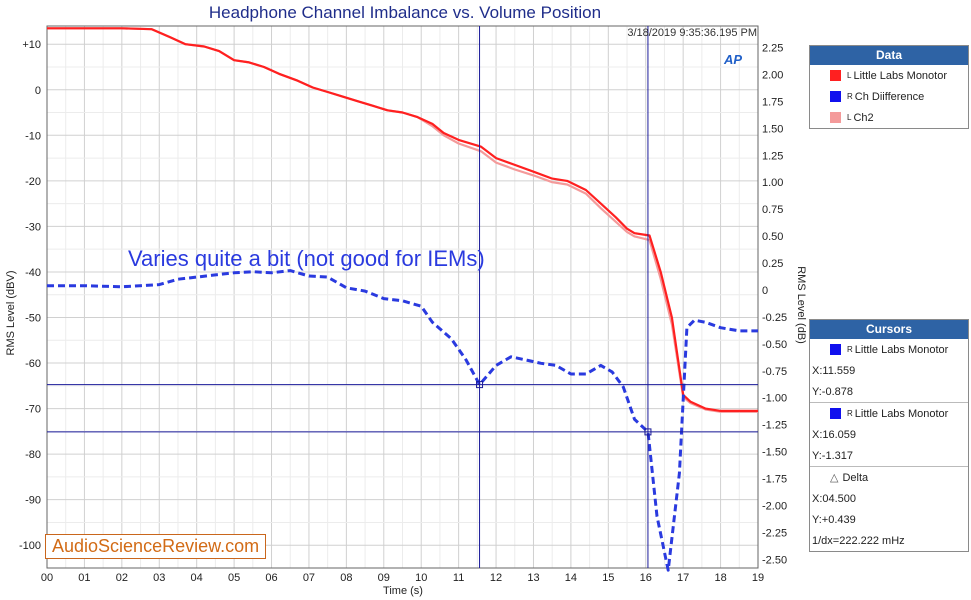 This screenshot has height=600, width=971. What do you see at coordinates (855, 477) in the screenshot?
I see `delta-label: Delta` at bounding box center [855, 477].